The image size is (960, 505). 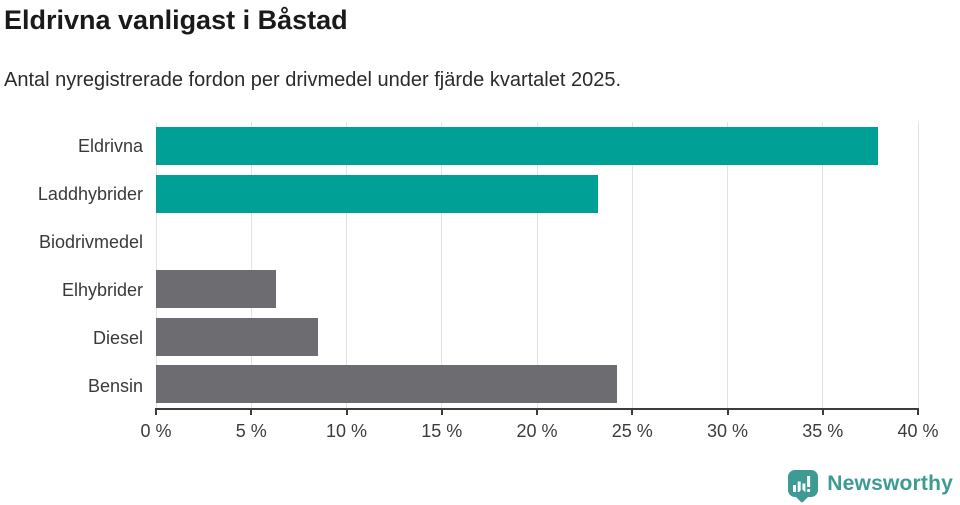 I want to click on chart-title: Eldrivna vanligast i Båstad, so click(x=176, y=20).